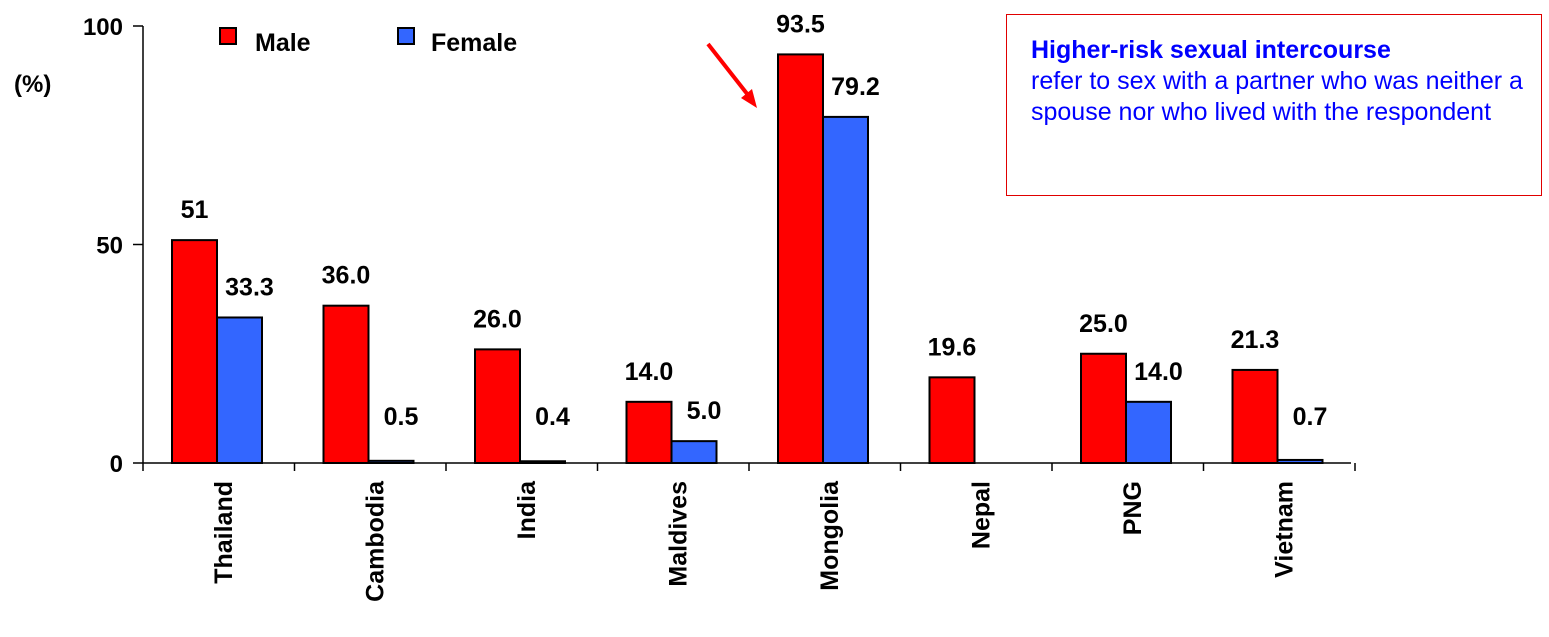  Describe the element at coordinates (497, 319) in the screenshot. I see `value-label-male-india: 26.0` at that location.